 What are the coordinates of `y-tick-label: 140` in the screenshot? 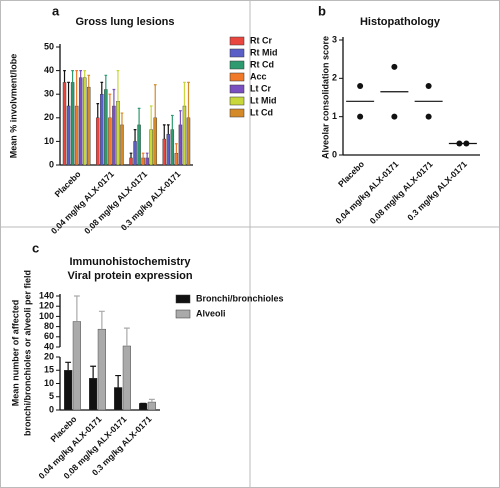 It's located at (46, 295).